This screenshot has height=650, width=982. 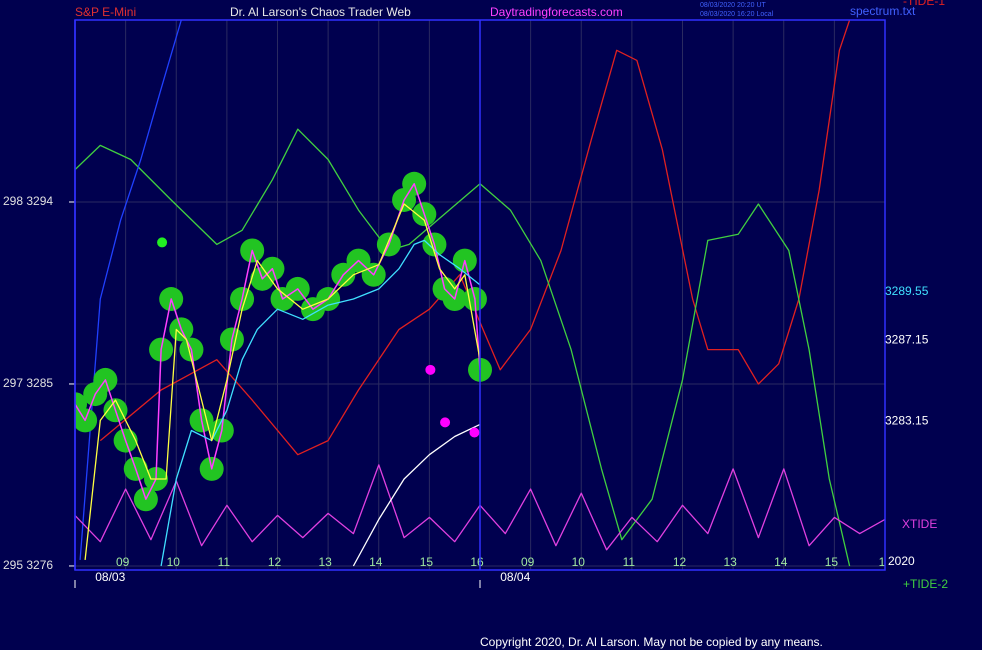 What do you see at coordinates (320, 12) in the screenshot?
I see `site-title: Dr. Al Larson's Chaos Trader Web` at bounding box center [320, 12].